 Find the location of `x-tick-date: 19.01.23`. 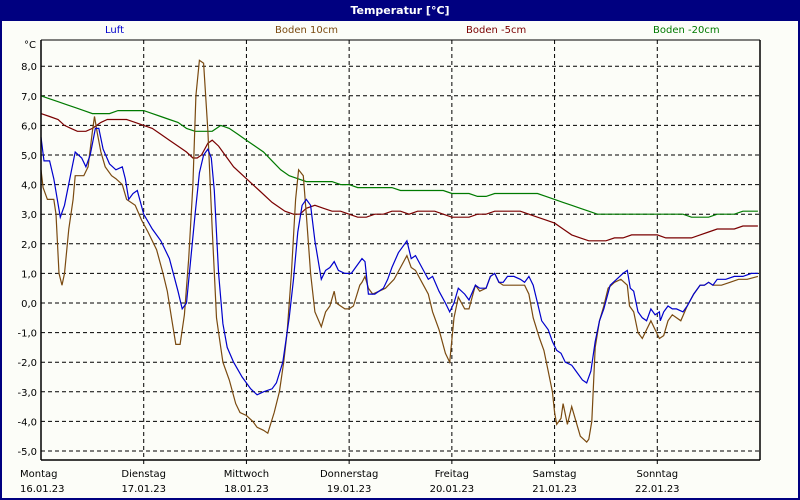

x-tick-date: 19.01.23 is located at coordinates (349, 489).